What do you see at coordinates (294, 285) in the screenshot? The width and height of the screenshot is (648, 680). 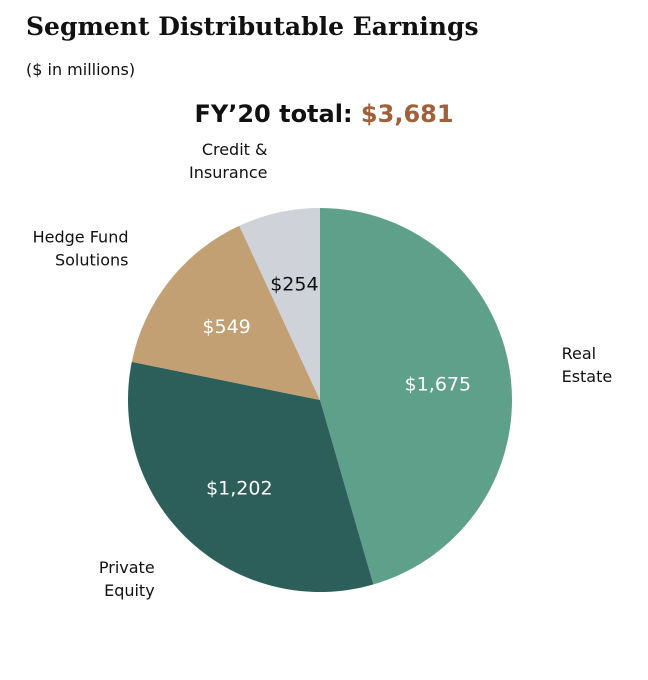 I see `value-label-credit-insurance: $254` at bounding box center [294, 285].